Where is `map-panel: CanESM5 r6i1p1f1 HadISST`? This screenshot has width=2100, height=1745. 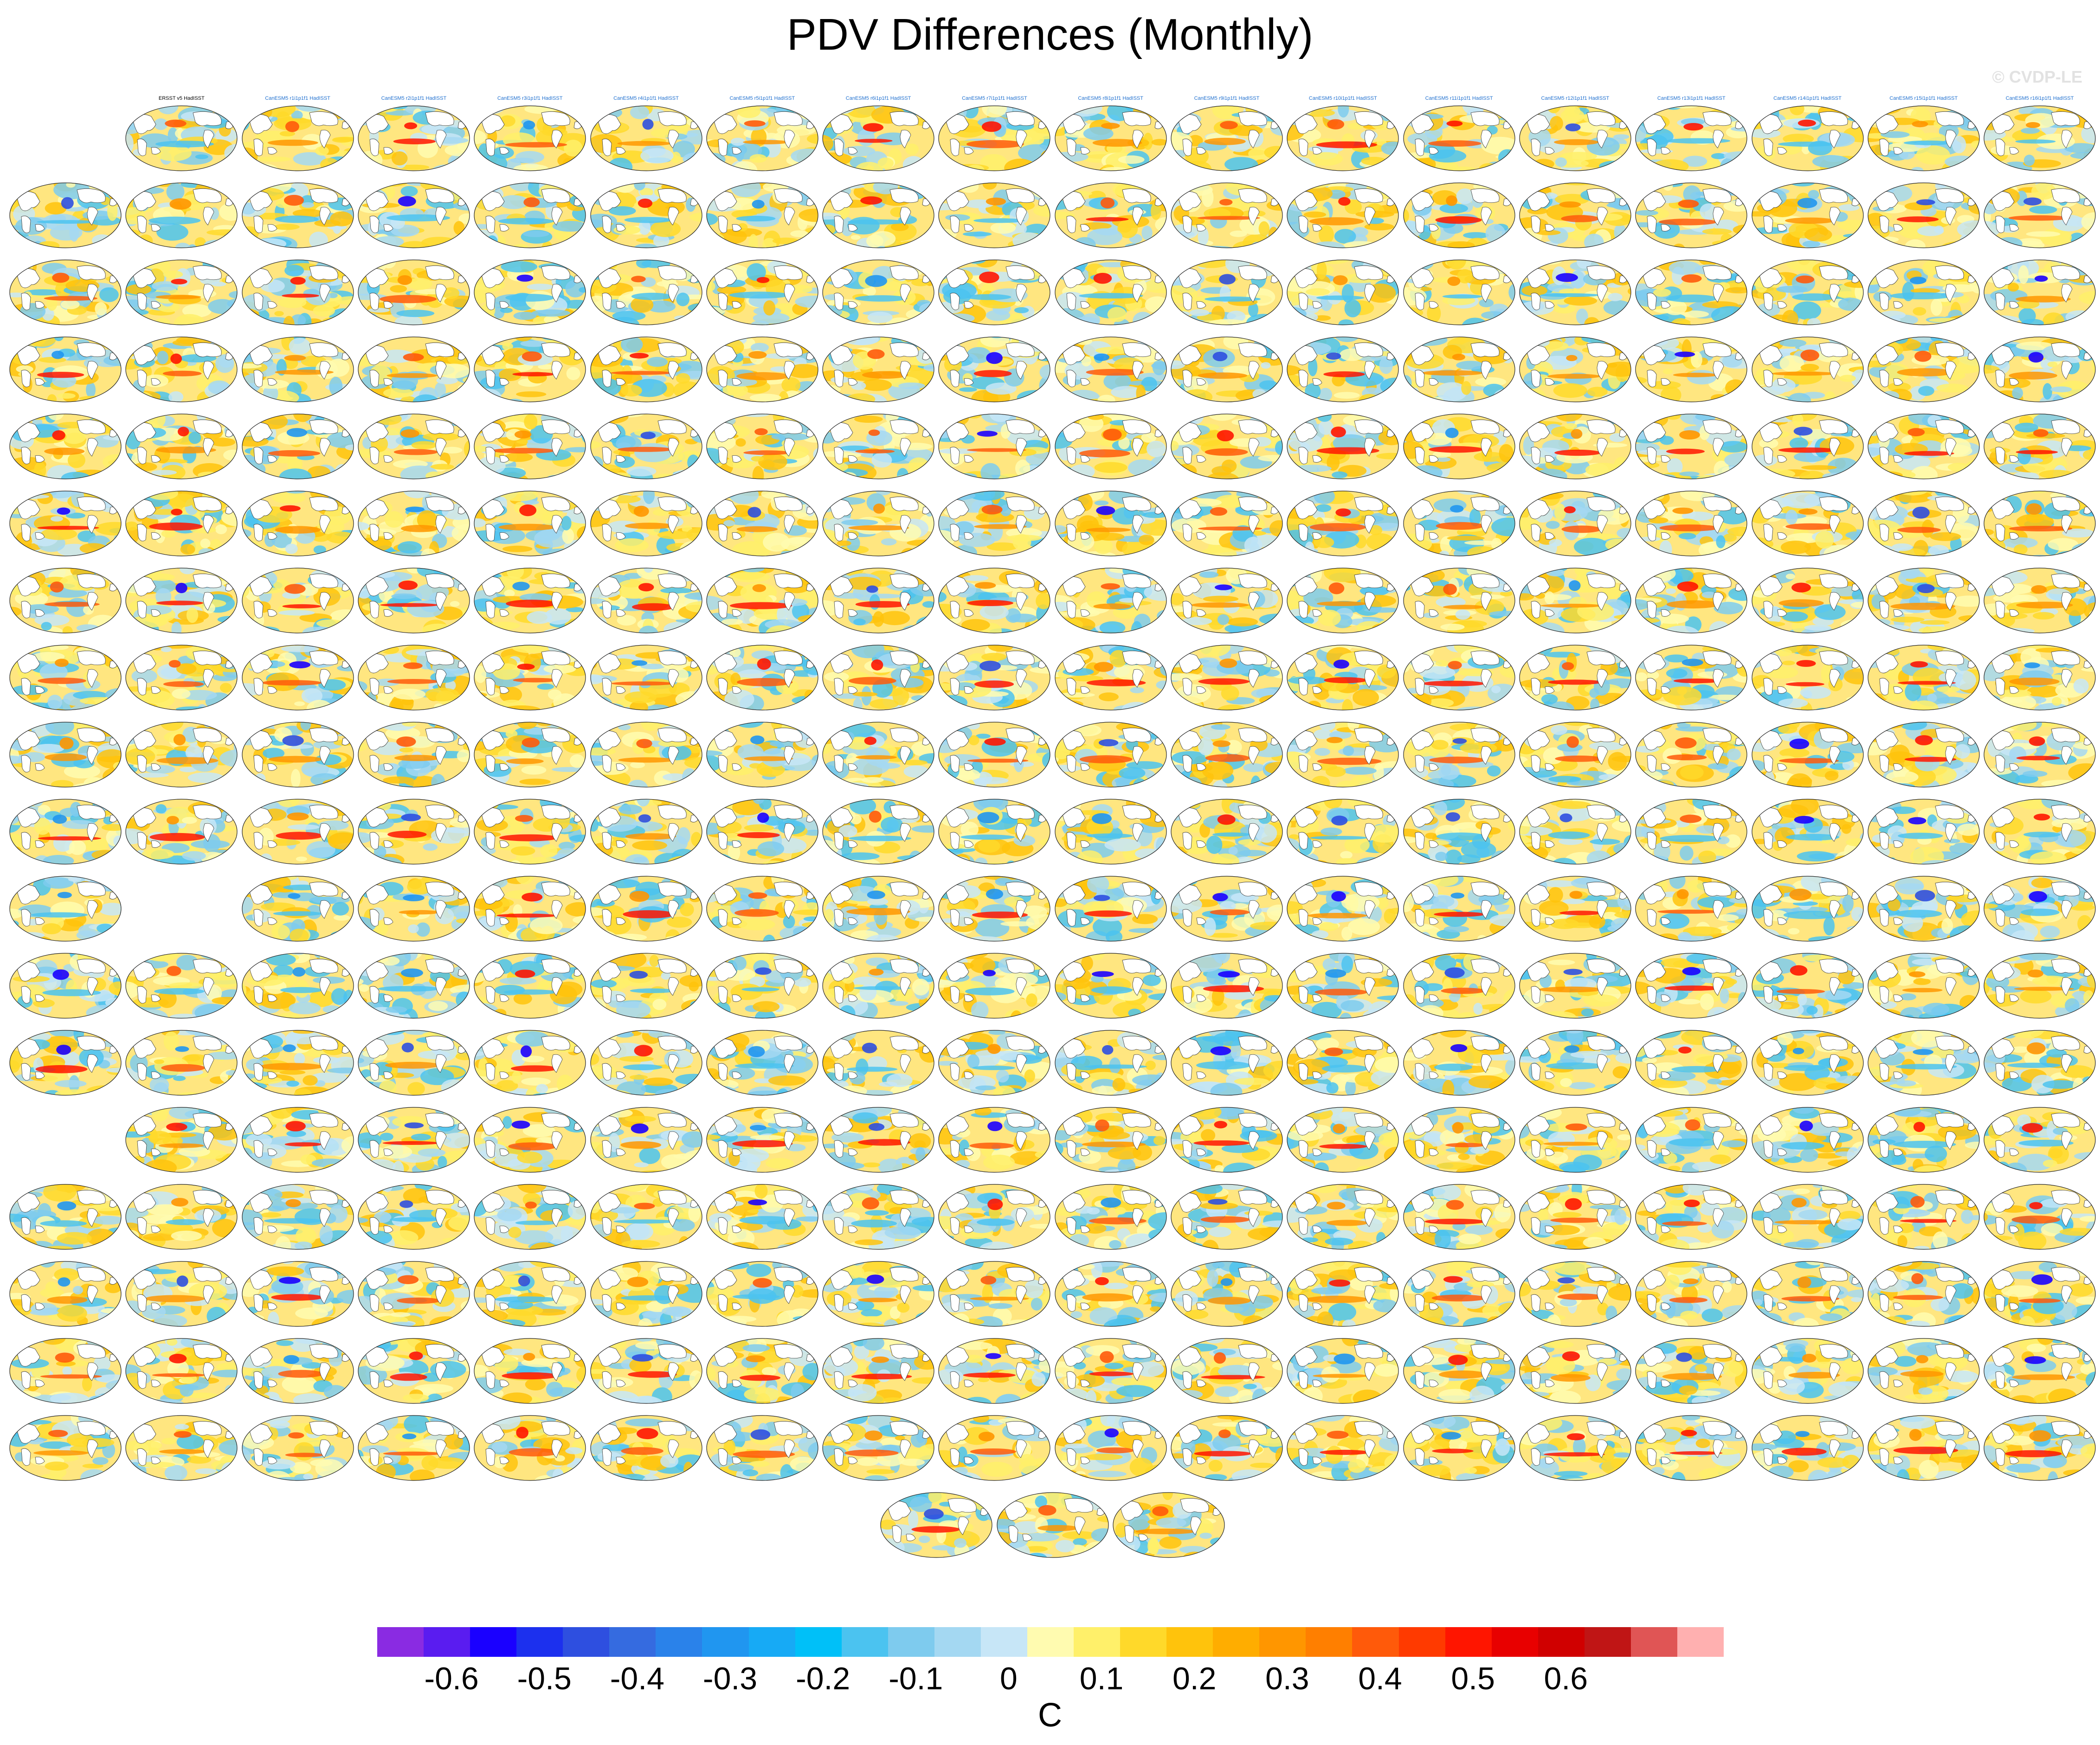
map-panel: CanESM5 r6i1p1f1 HadISST is located at coordinates (878, 134).